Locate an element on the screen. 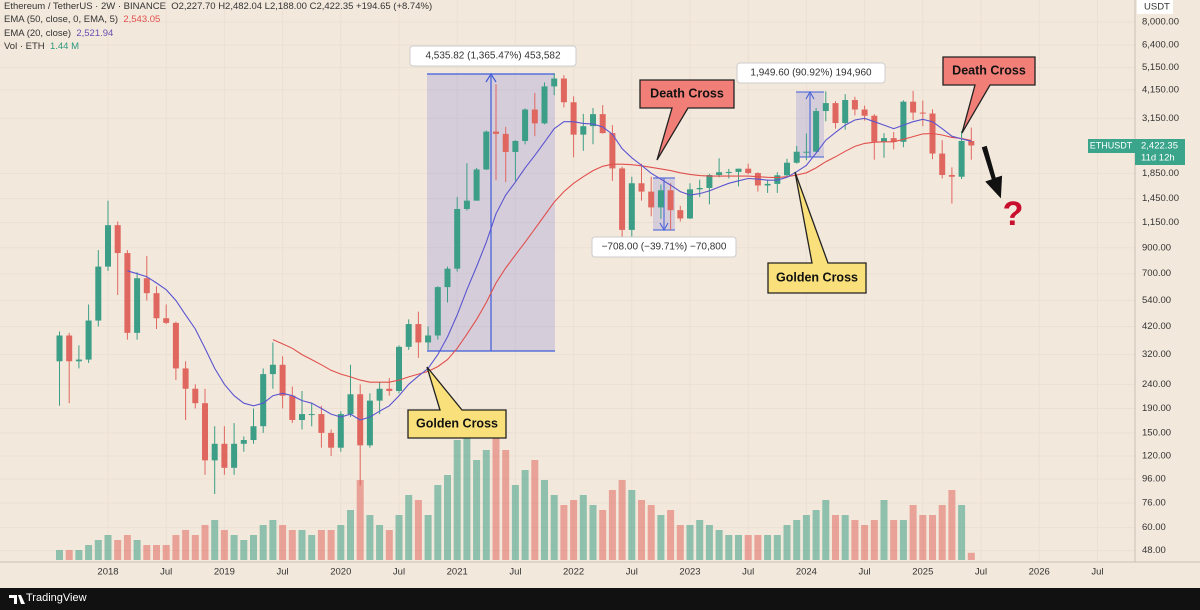 This screenshot has width=1200, height=610. price-box is located at coordinates (1160, 152).